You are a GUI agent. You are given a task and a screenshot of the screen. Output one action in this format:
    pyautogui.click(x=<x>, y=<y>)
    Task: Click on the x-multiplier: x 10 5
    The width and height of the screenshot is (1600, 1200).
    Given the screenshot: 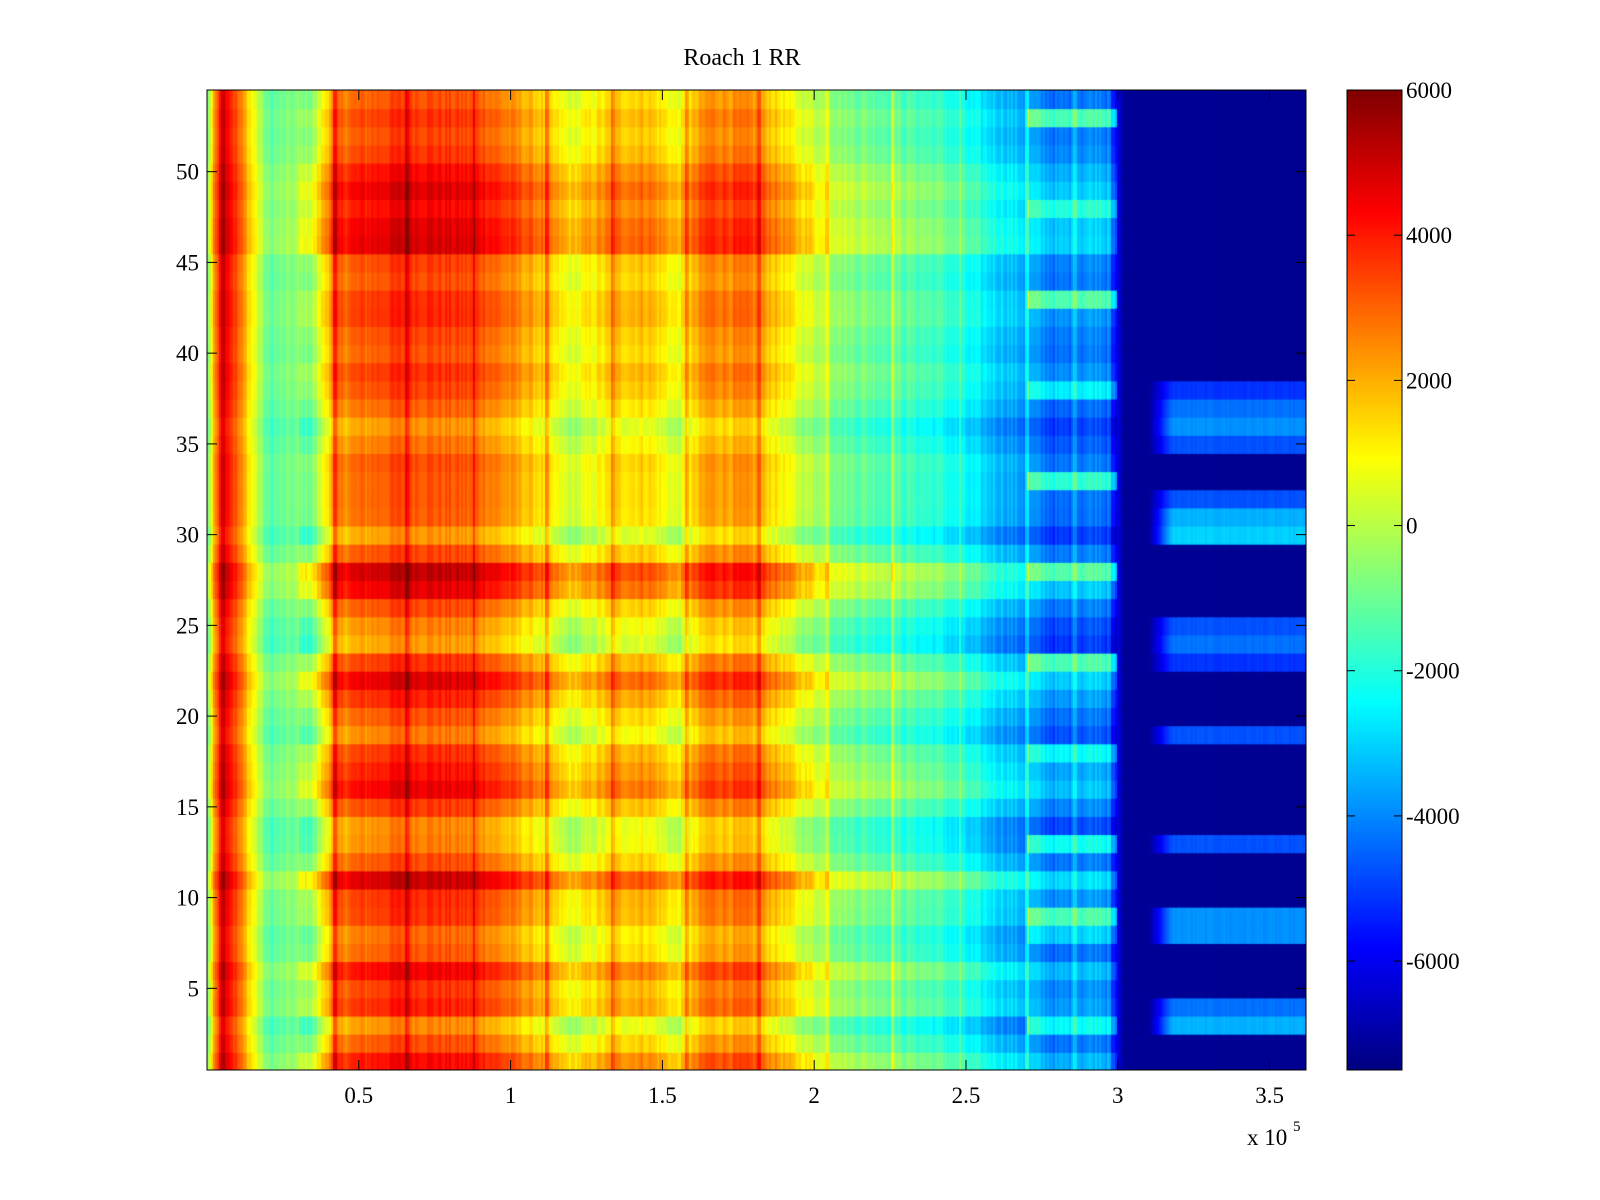 What is the action you would take?
    pyautogui.click(x=1274, y=1134)
    